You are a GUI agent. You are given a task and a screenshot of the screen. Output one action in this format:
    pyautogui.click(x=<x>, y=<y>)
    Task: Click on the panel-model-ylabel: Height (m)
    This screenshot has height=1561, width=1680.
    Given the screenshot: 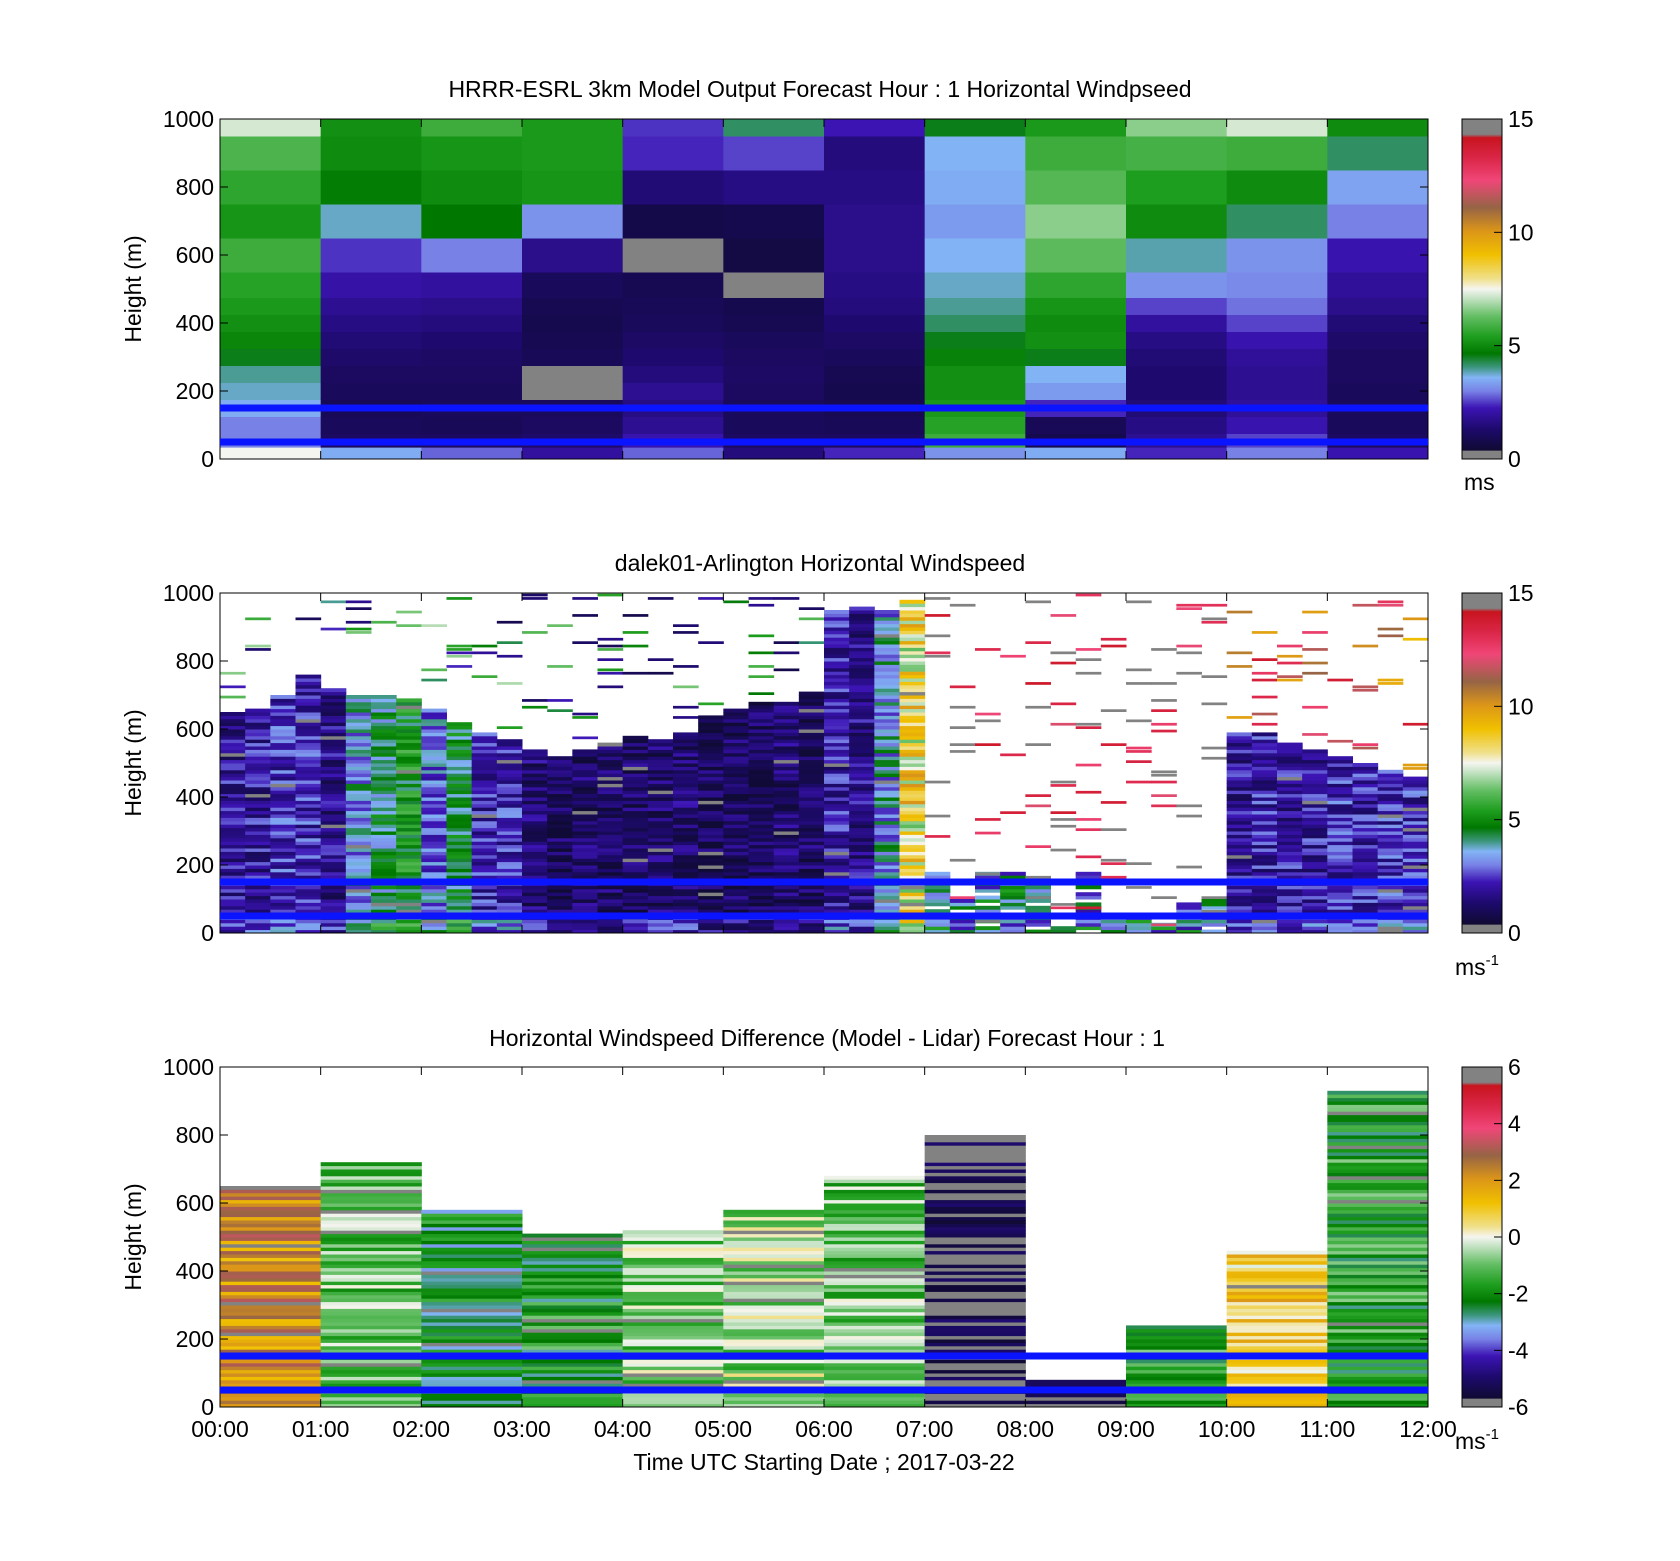 What is the action you would take?
    pyautogui.click(x=133, y=288)
    